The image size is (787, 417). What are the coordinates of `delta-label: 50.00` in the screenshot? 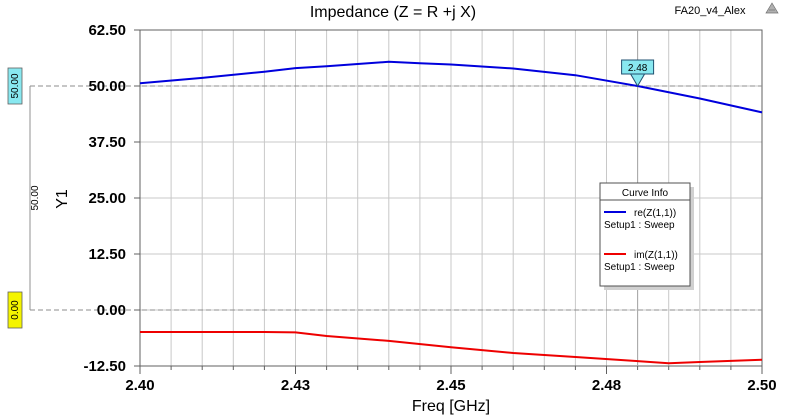 It's located at (35, 197).